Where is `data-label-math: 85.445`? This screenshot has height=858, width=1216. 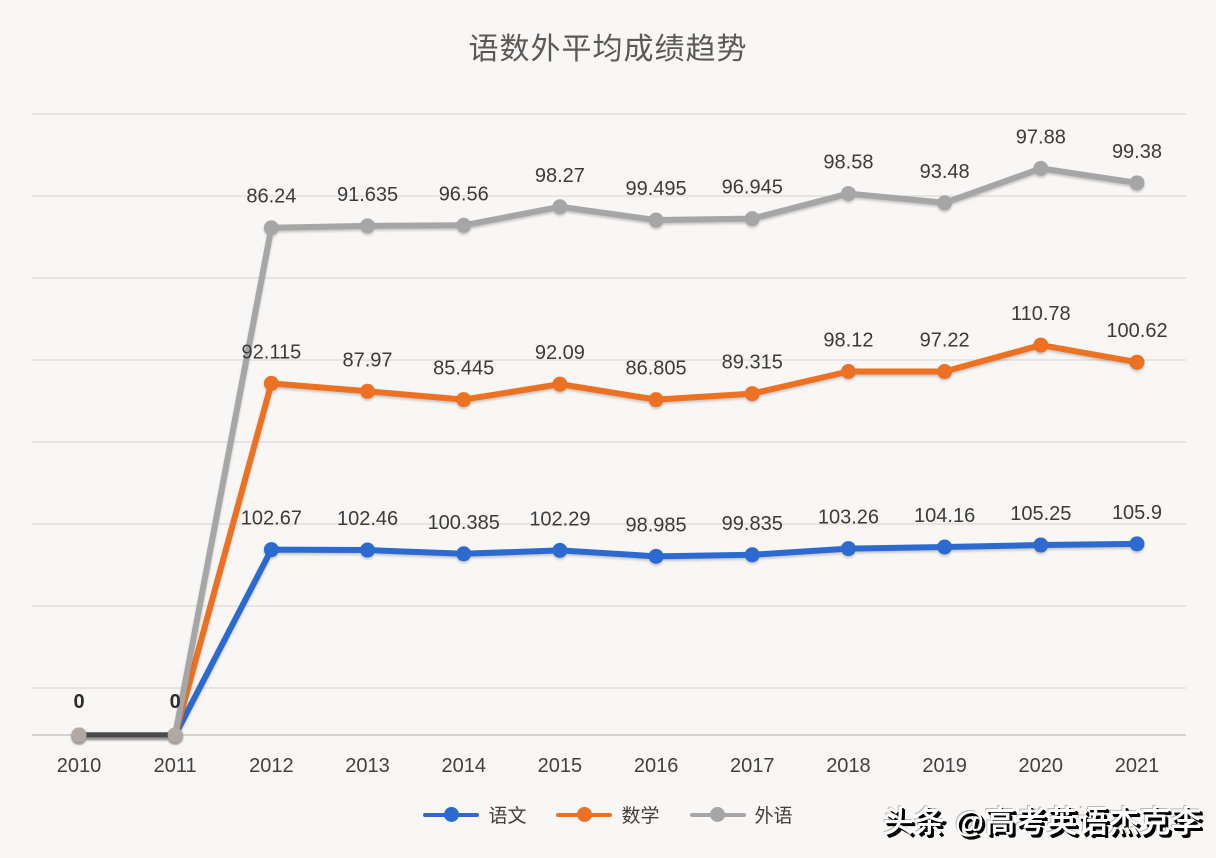
data-label-math: 85.445 is located at coordinates (463, 369).